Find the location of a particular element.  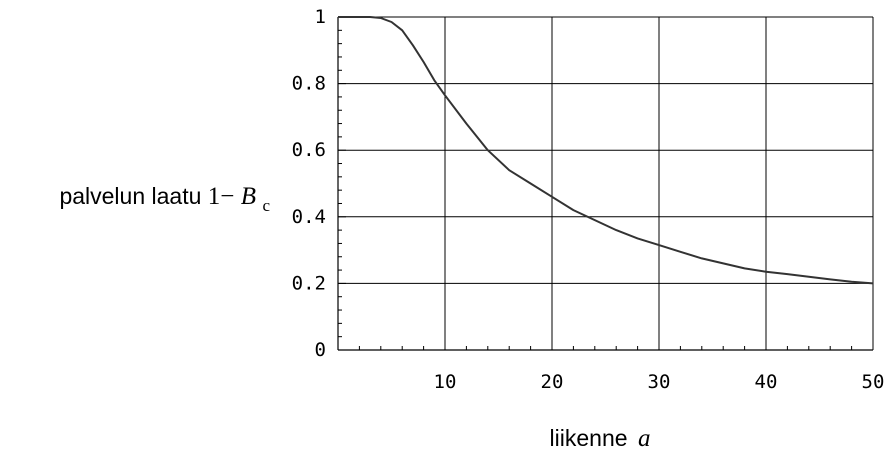

y-axis-label-subscript: c is located at coordinates (266, 205).